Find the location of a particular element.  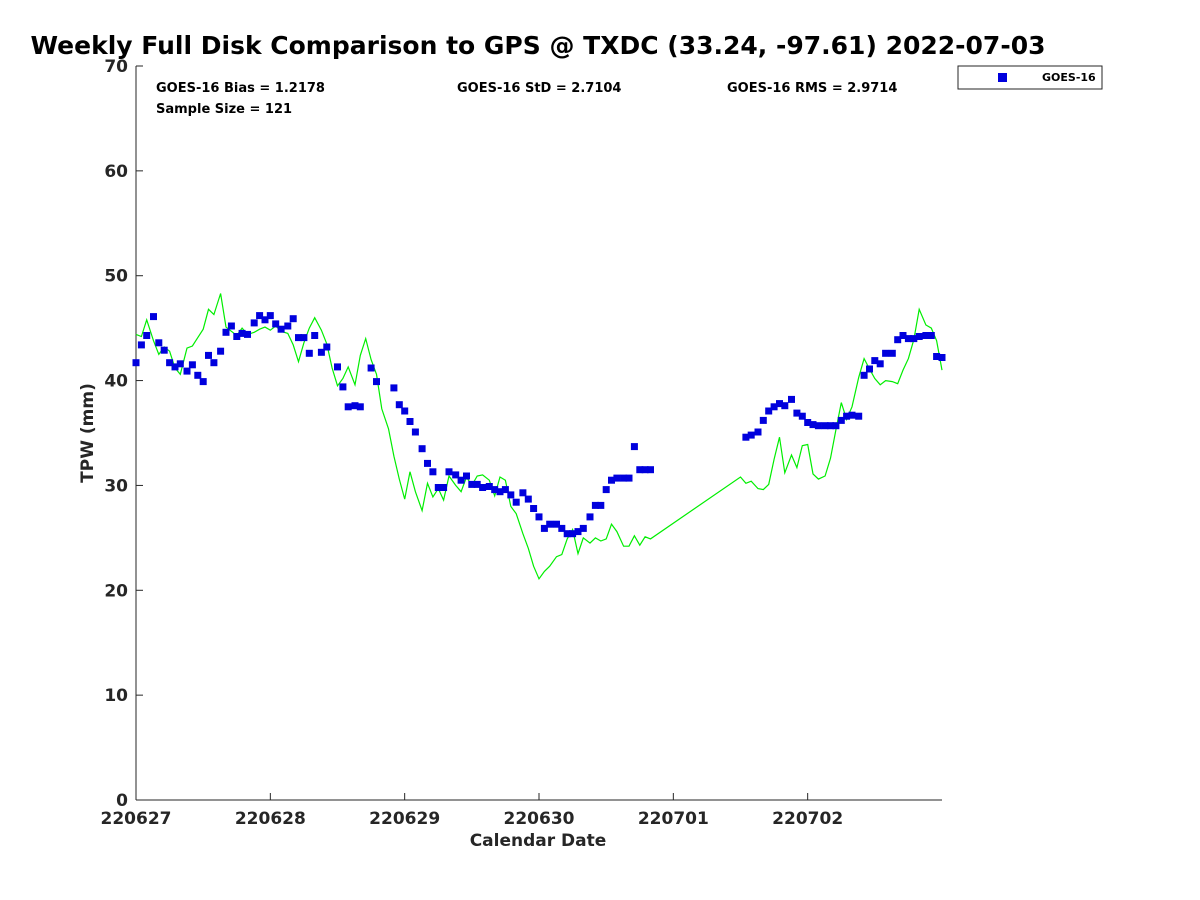

x-axis-label: Calendar Date is located at coordinates (538, 841).